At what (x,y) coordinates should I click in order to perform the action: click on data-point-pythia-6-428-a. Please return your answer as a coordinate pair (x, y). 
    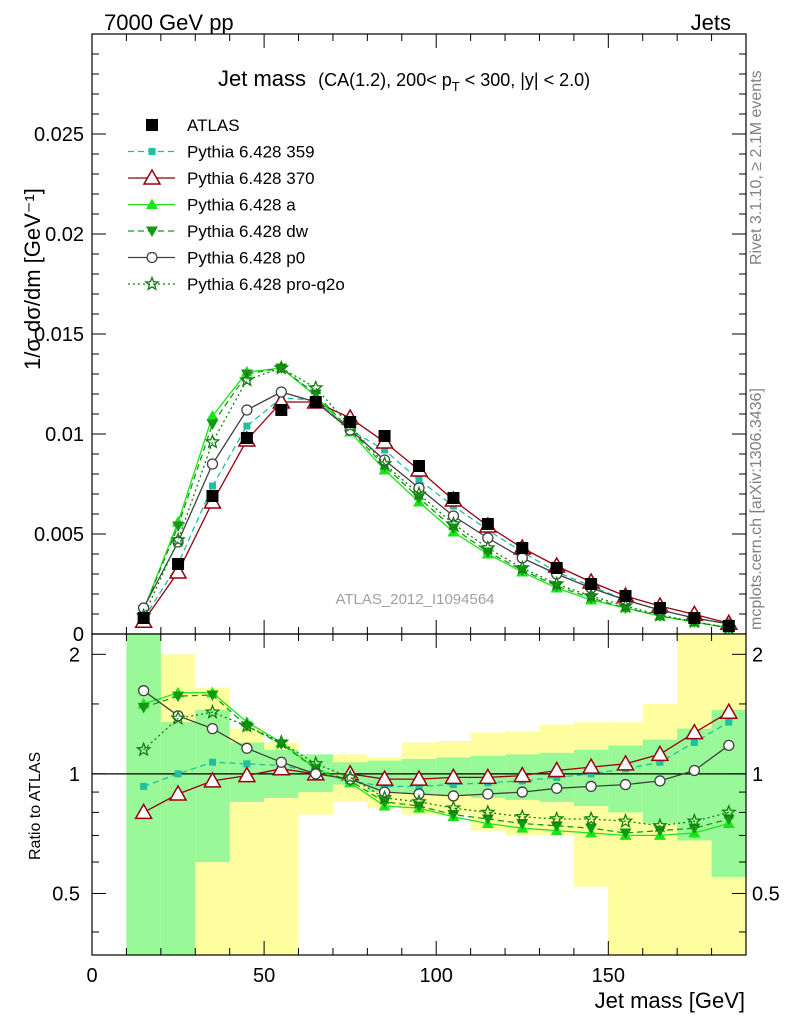
    Looking at the image, I should click on (212, 415).